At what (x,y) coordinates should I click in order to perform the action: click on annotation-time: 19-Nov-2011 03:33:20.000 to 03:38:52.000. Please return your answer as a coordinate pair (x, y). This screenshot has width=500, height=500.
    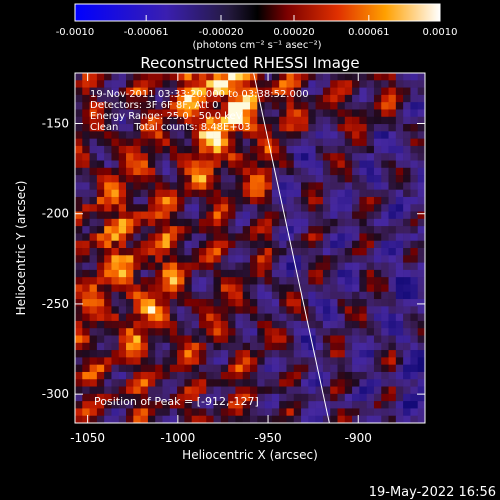
    Looking at the image, I should click on (199, 94).